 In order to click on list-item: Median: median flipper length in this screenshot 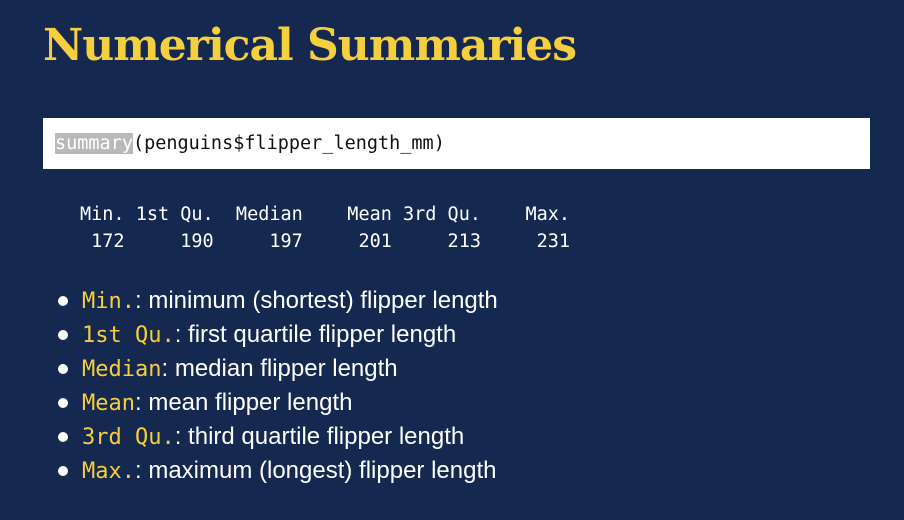, I will do `click(468, 369)`.